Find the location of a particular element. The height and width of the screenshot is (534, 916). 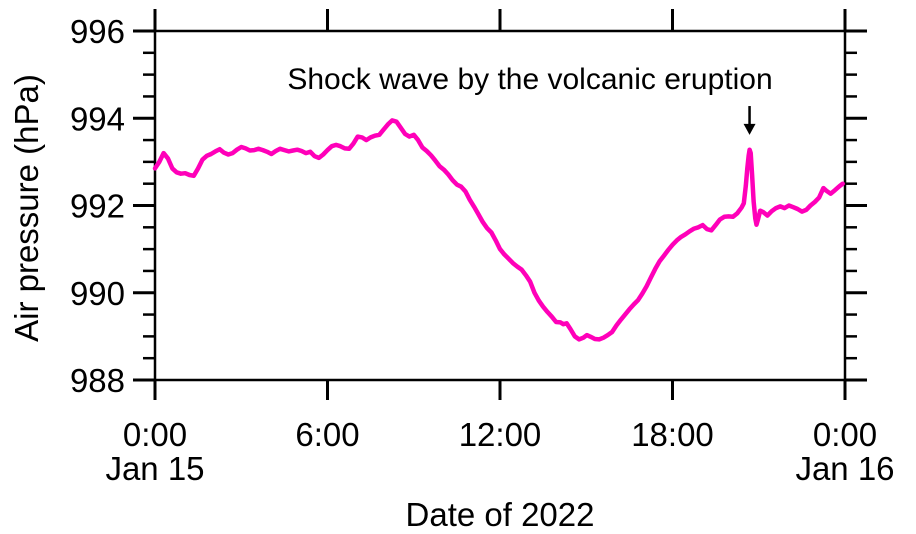

y-tick-label: 994 is located at coordinates (97, 118).